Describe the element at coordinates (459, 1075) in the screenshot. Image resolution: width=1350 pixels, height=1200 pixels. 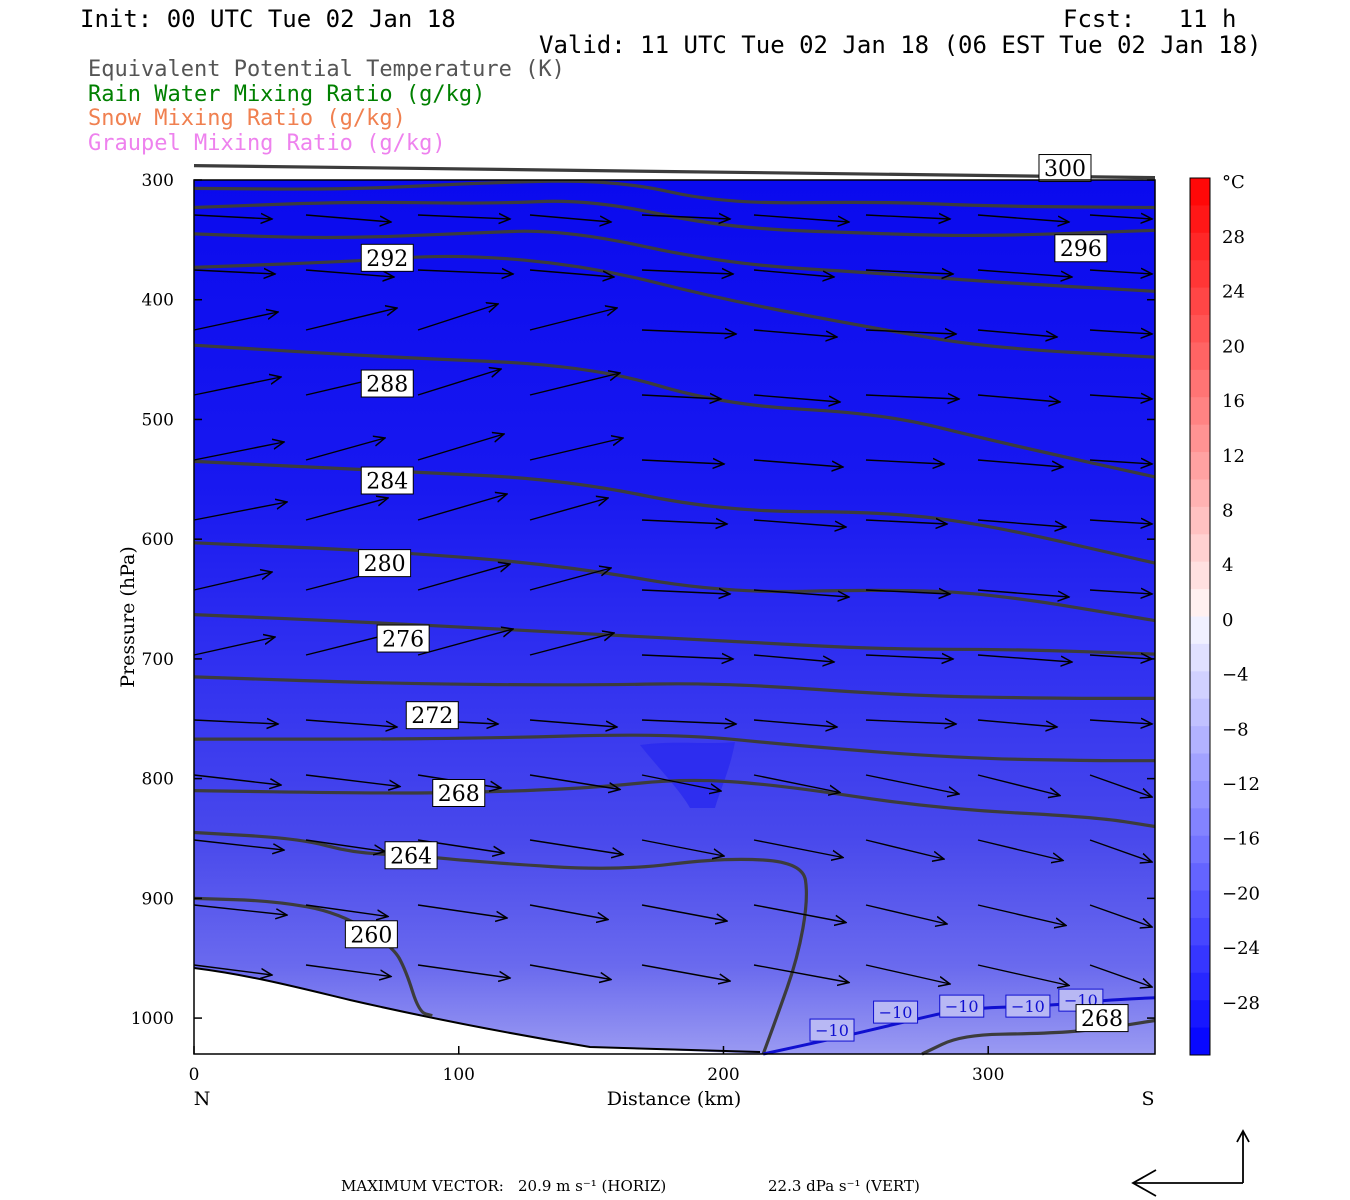
I see `x-tick-label: 100` at that location.